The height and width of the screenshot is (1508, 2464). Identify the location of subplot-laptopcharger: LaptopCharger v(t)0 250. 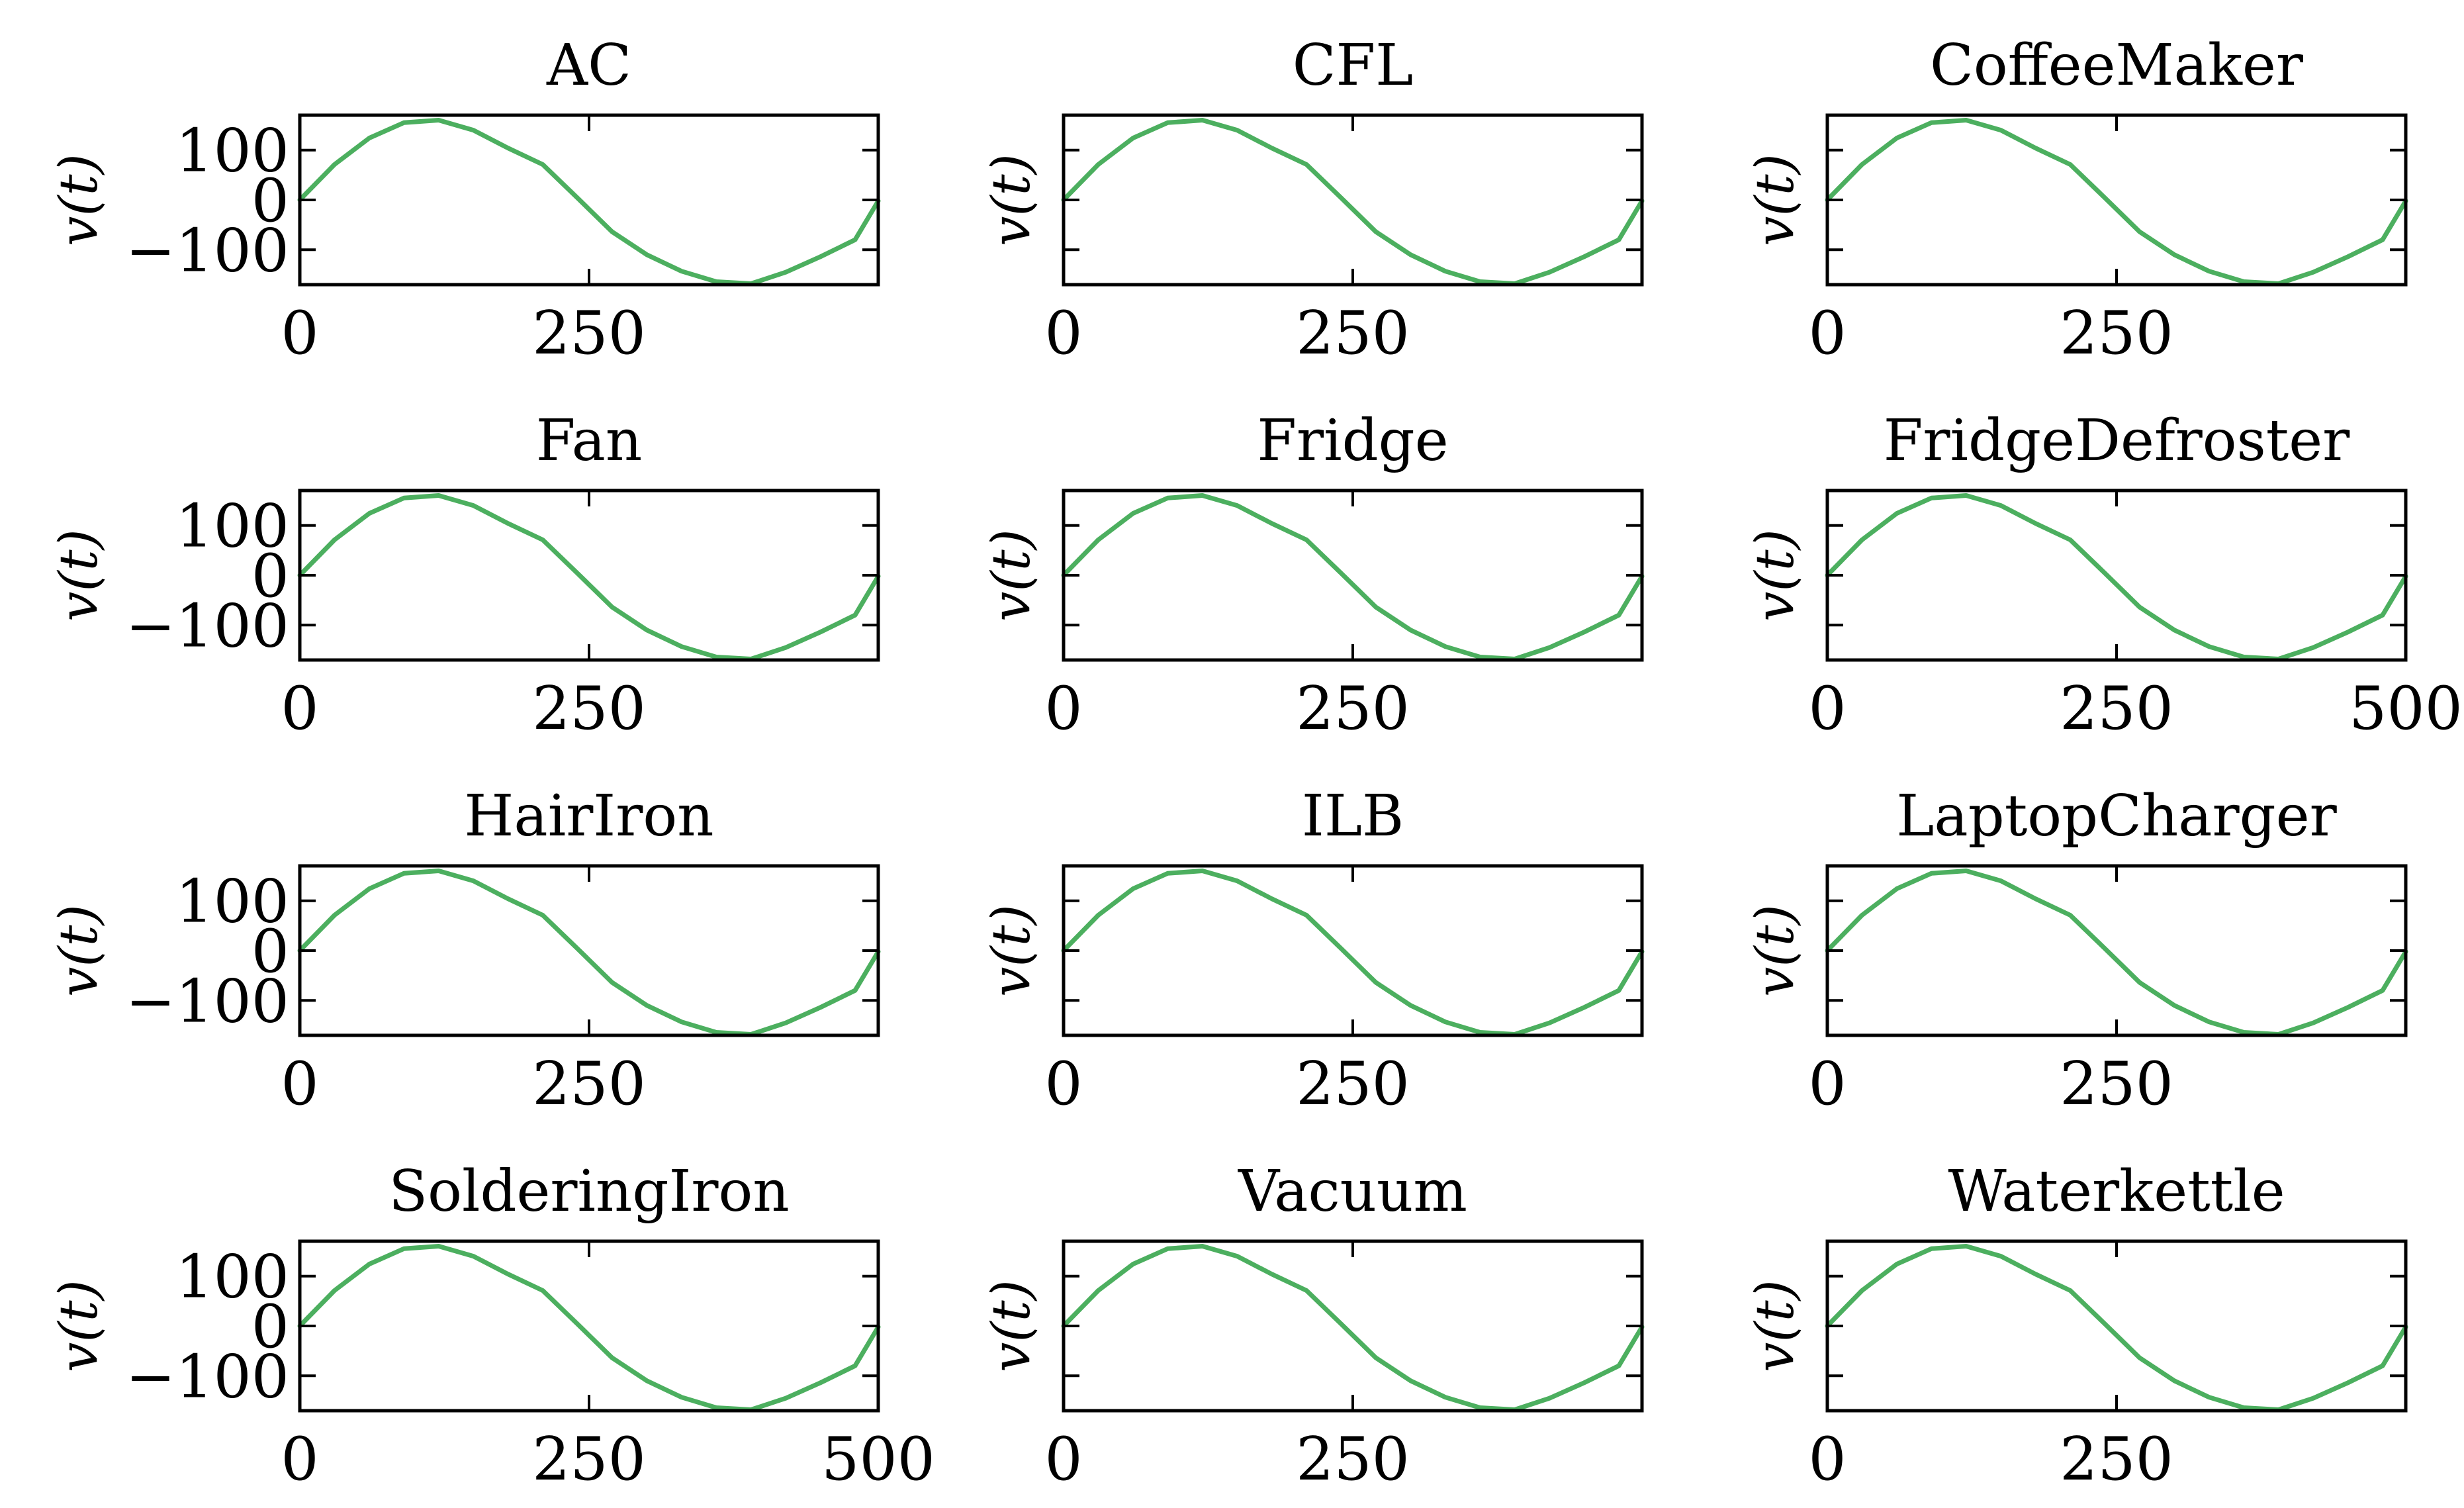
(2076, 951).